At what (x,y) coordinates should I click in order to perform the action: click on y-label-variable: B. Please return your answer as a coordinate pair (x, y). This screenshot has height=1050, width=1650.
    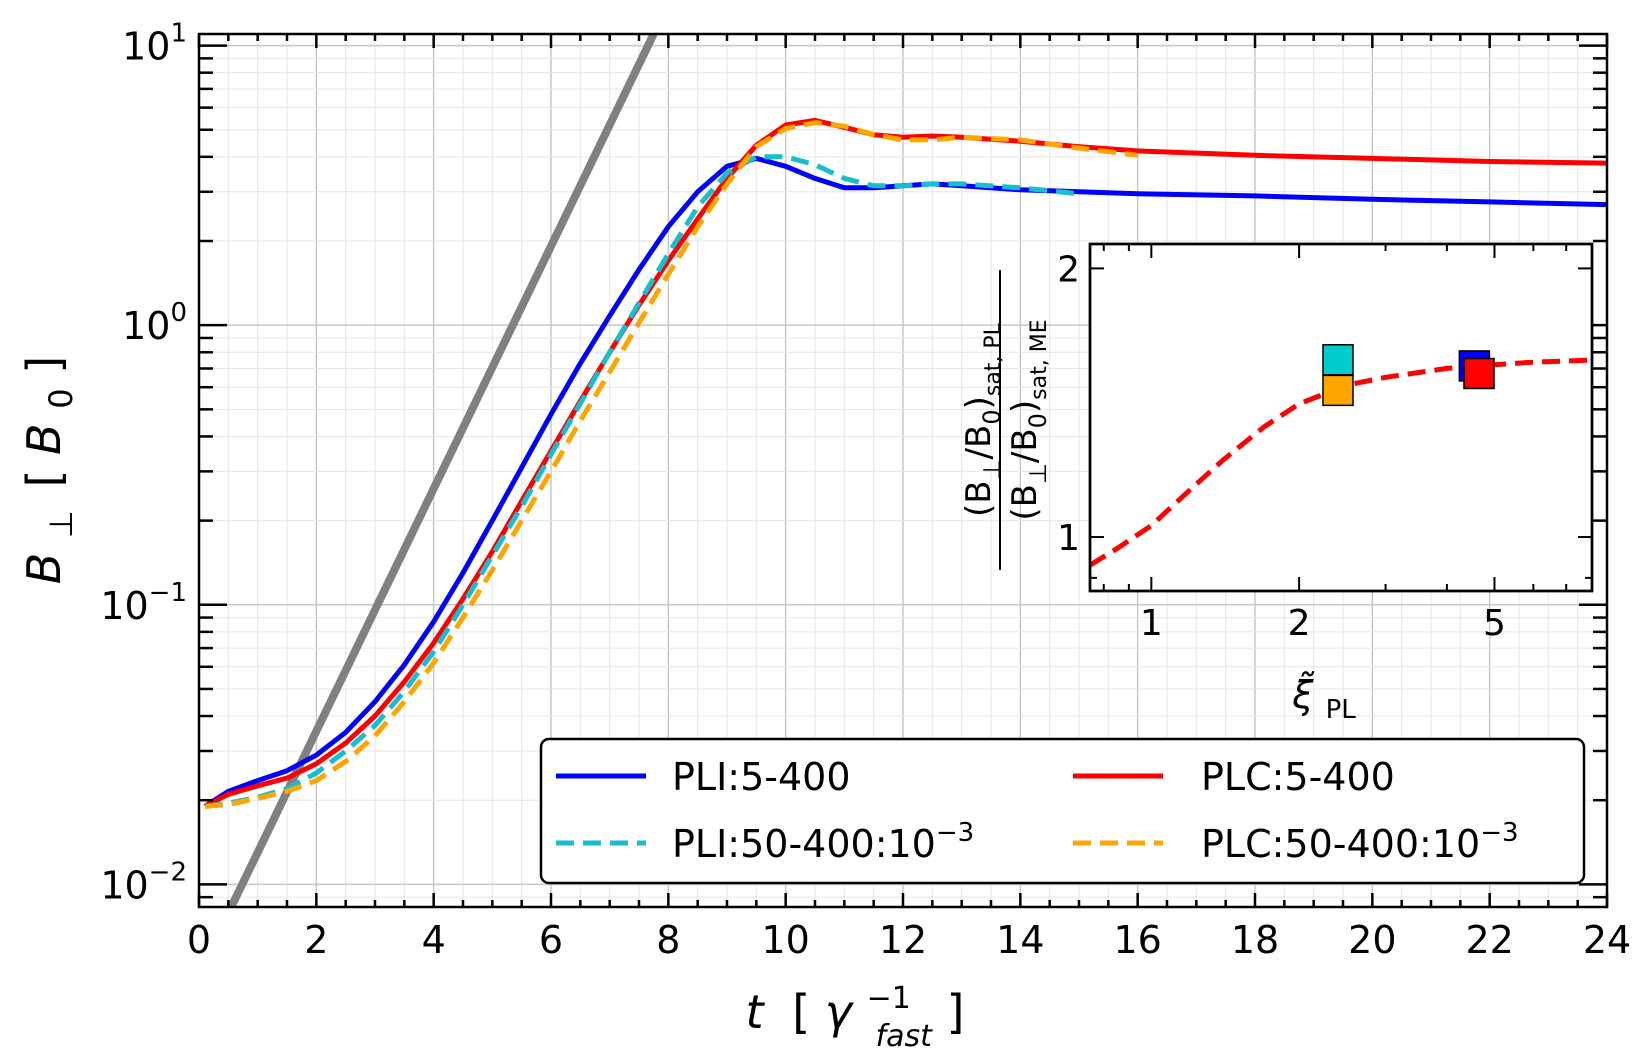
    Looking at the image, I should click on (44, 569).